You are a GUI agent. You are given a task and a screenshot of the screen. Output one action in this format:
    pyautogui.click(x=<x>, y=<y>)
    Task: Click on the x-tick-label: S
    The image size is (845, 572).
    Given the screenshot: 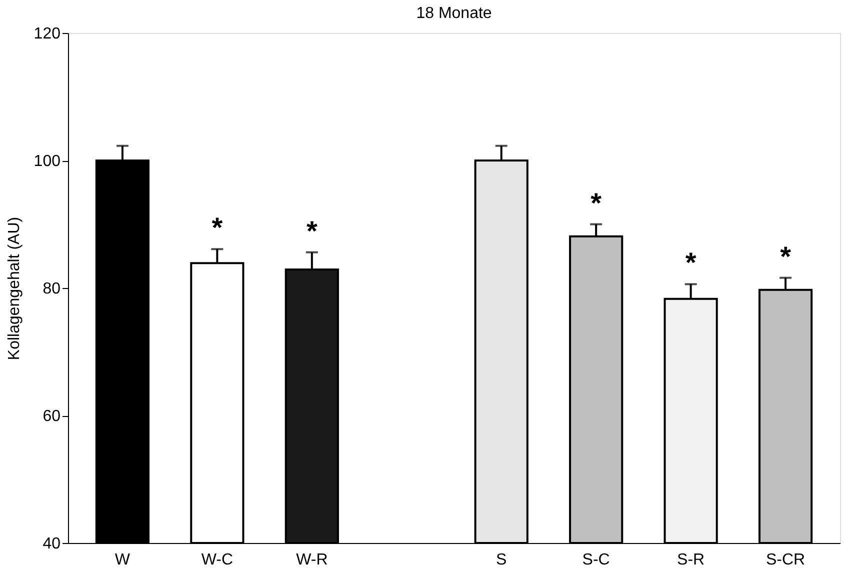 What is the action you would take?
    pyautogui.click(x=501, y=560)
    